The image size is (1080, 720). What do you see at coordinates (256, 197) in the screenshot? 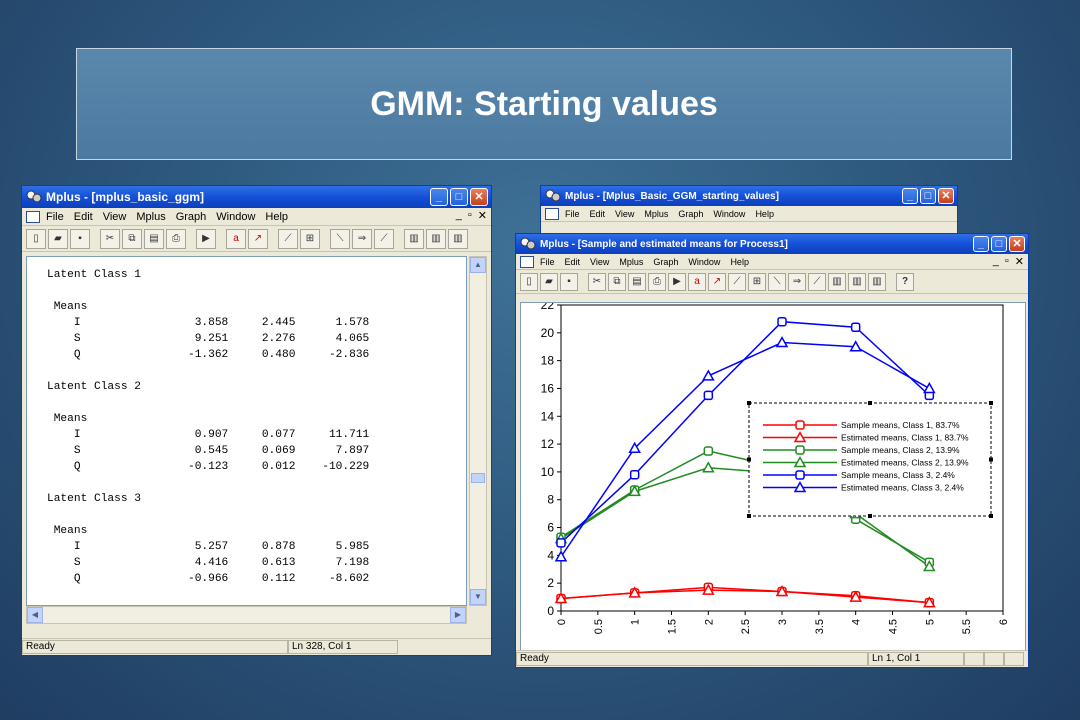
I see `window-titlebar: Mplus - [mplus_basic_ggm] _ □ ✕` at bounding box center [256, 197].